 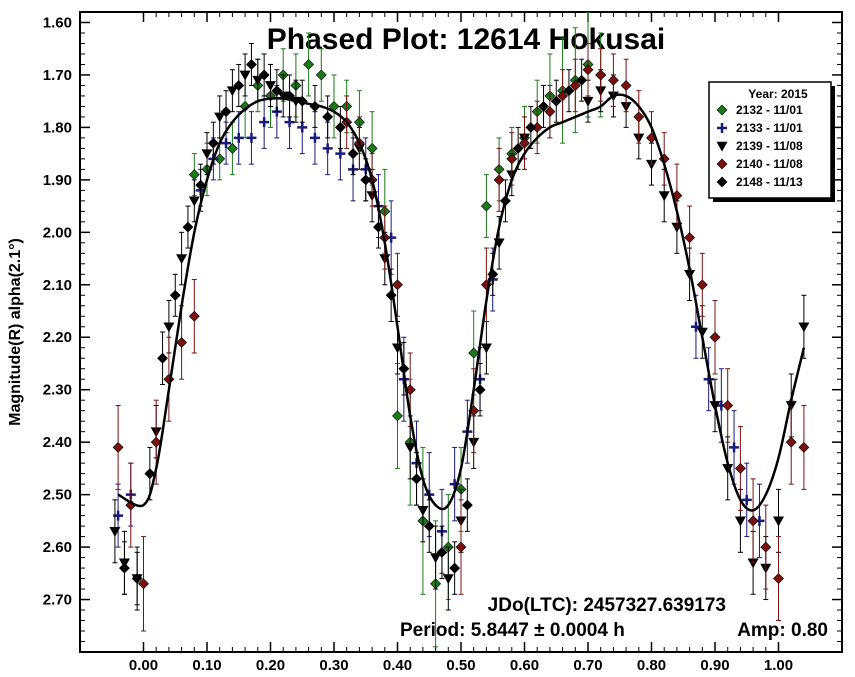 I want to click on annotation-jdo: JDo(LTC): 2457327.639173, so click(x=607, y=605).